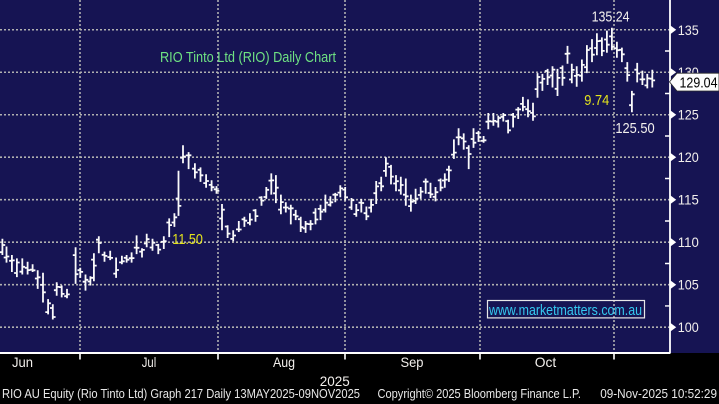 Image resolution: width=719 pixels, height=404 pixels. What do you see at coordinates (565, 311) in the screenshot?
I see `svg-text: www.marketmatters.com.au` at bounding box center [565, 311].